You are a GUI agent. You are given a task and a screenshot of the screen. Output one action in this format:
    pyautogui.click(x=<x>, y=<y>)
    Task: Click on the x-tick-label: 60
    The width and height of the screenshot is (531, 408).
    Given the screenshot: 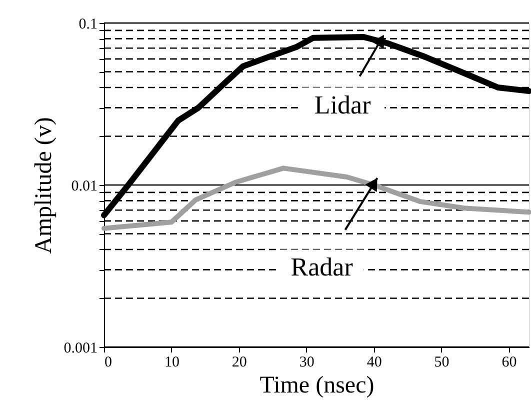 What is the action you would take?
    pyautogui.click(x=509, y=362)
    